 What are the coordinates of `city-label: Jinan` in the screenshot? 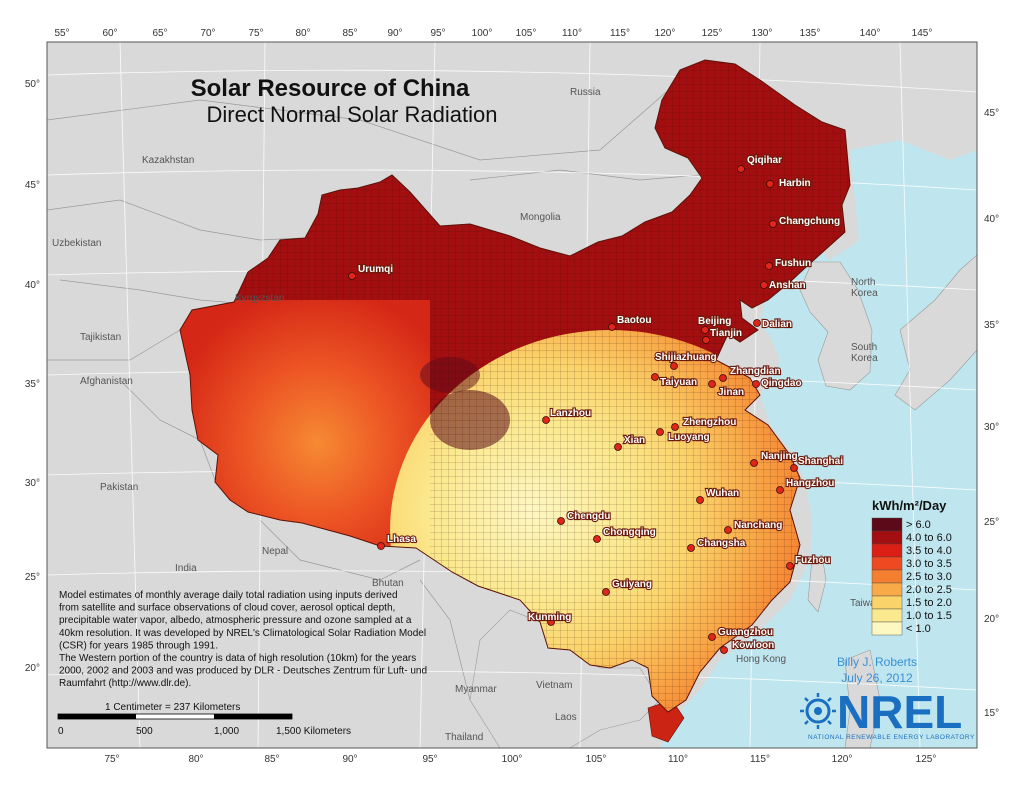 It's located at (731, 392).